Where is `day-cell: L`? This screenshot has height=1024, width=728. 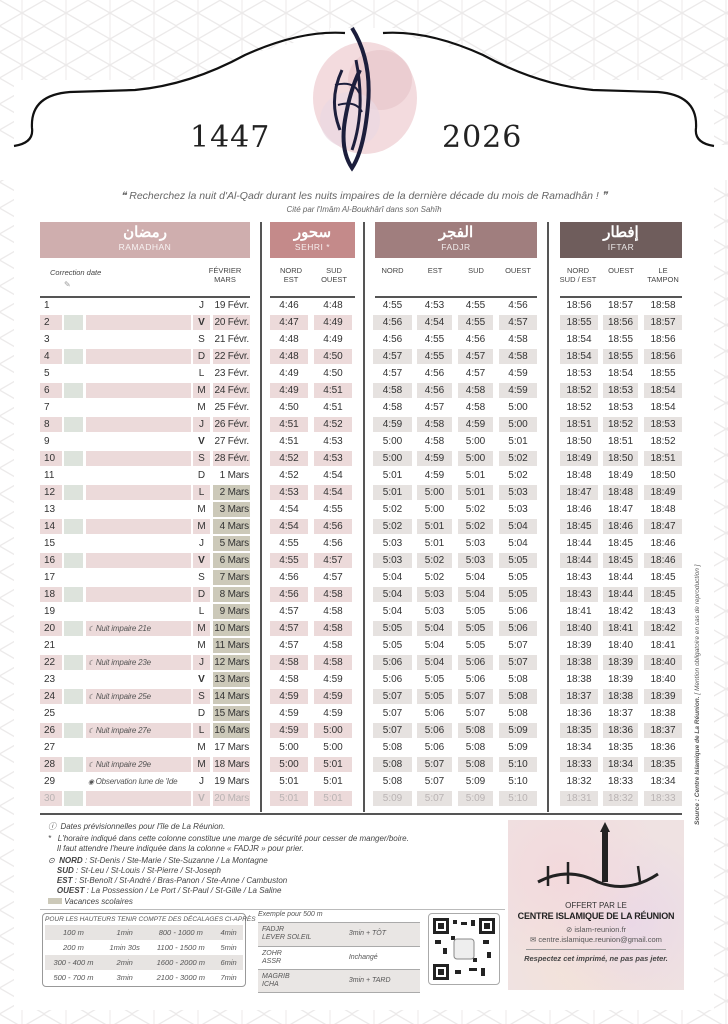
day-cell: L is located at coordinates (201, 492).